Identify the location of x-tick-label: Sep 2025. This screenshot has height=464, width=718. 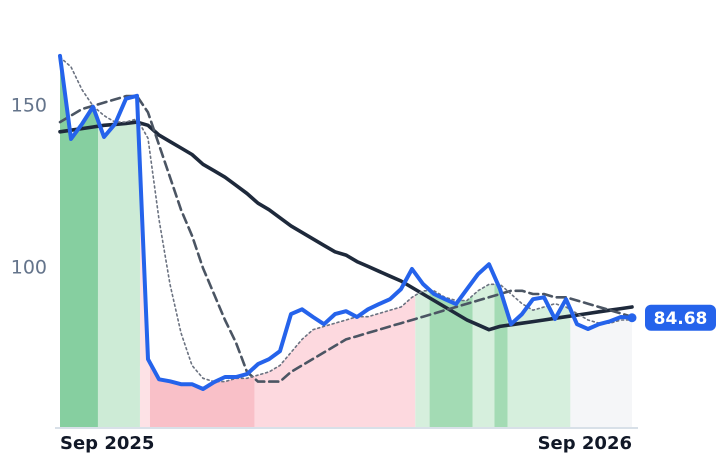
(107, 443).